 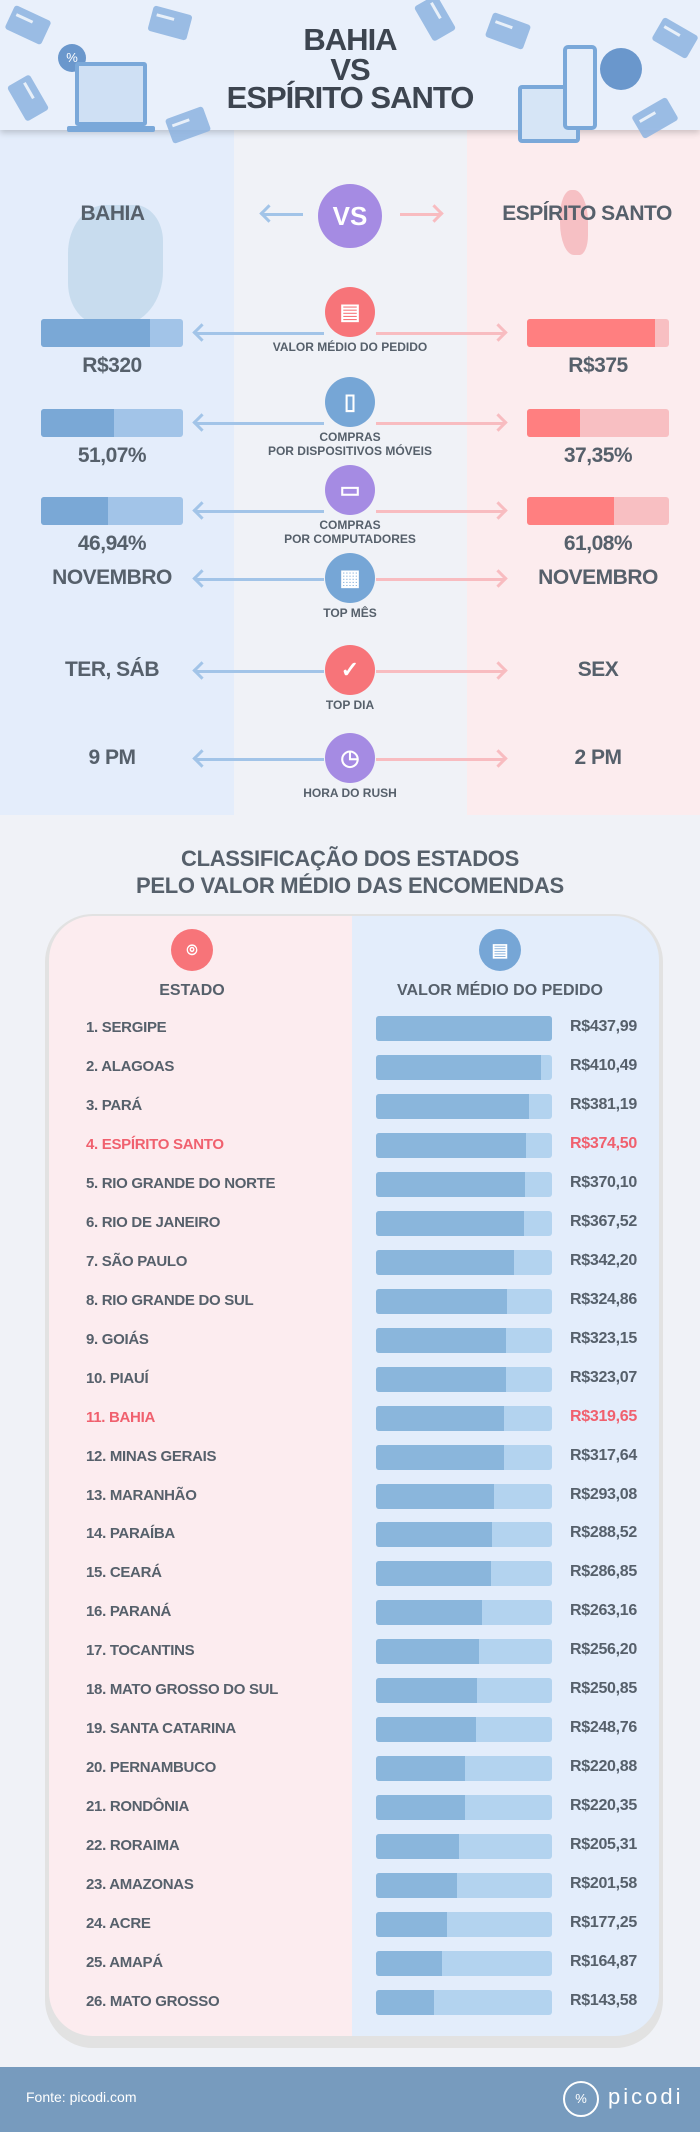 What do you see at coordinates (350, 885) in the screenshot?
I see `ranking-title-line-2: PELO VALOR MÉDIO DAS ENCOMENDAS` at bounding box center [350, 885].